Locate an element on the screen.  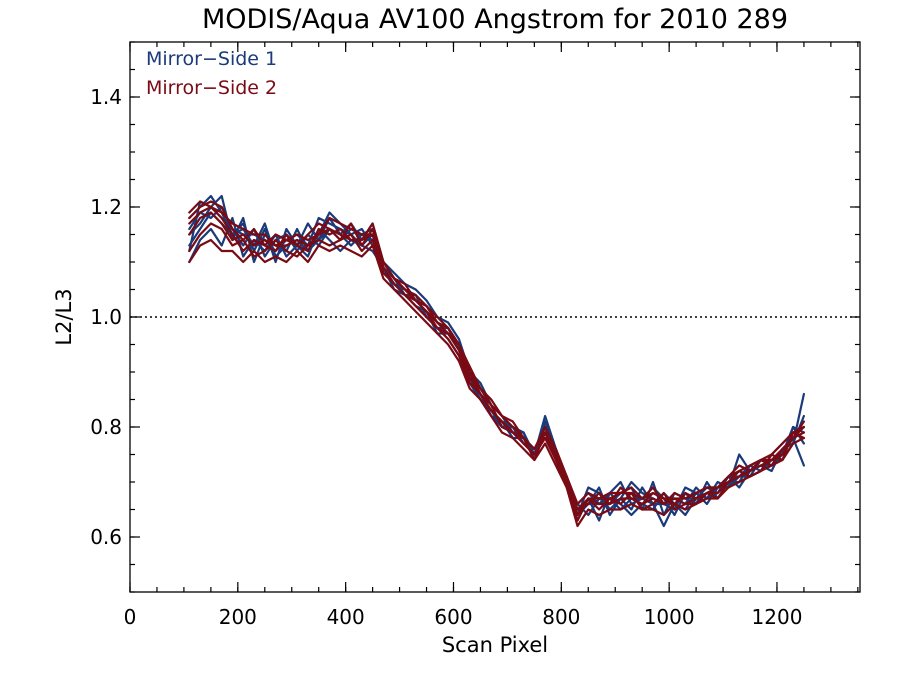
x-tick-label: 1200 is located at coordinates (777, 617).